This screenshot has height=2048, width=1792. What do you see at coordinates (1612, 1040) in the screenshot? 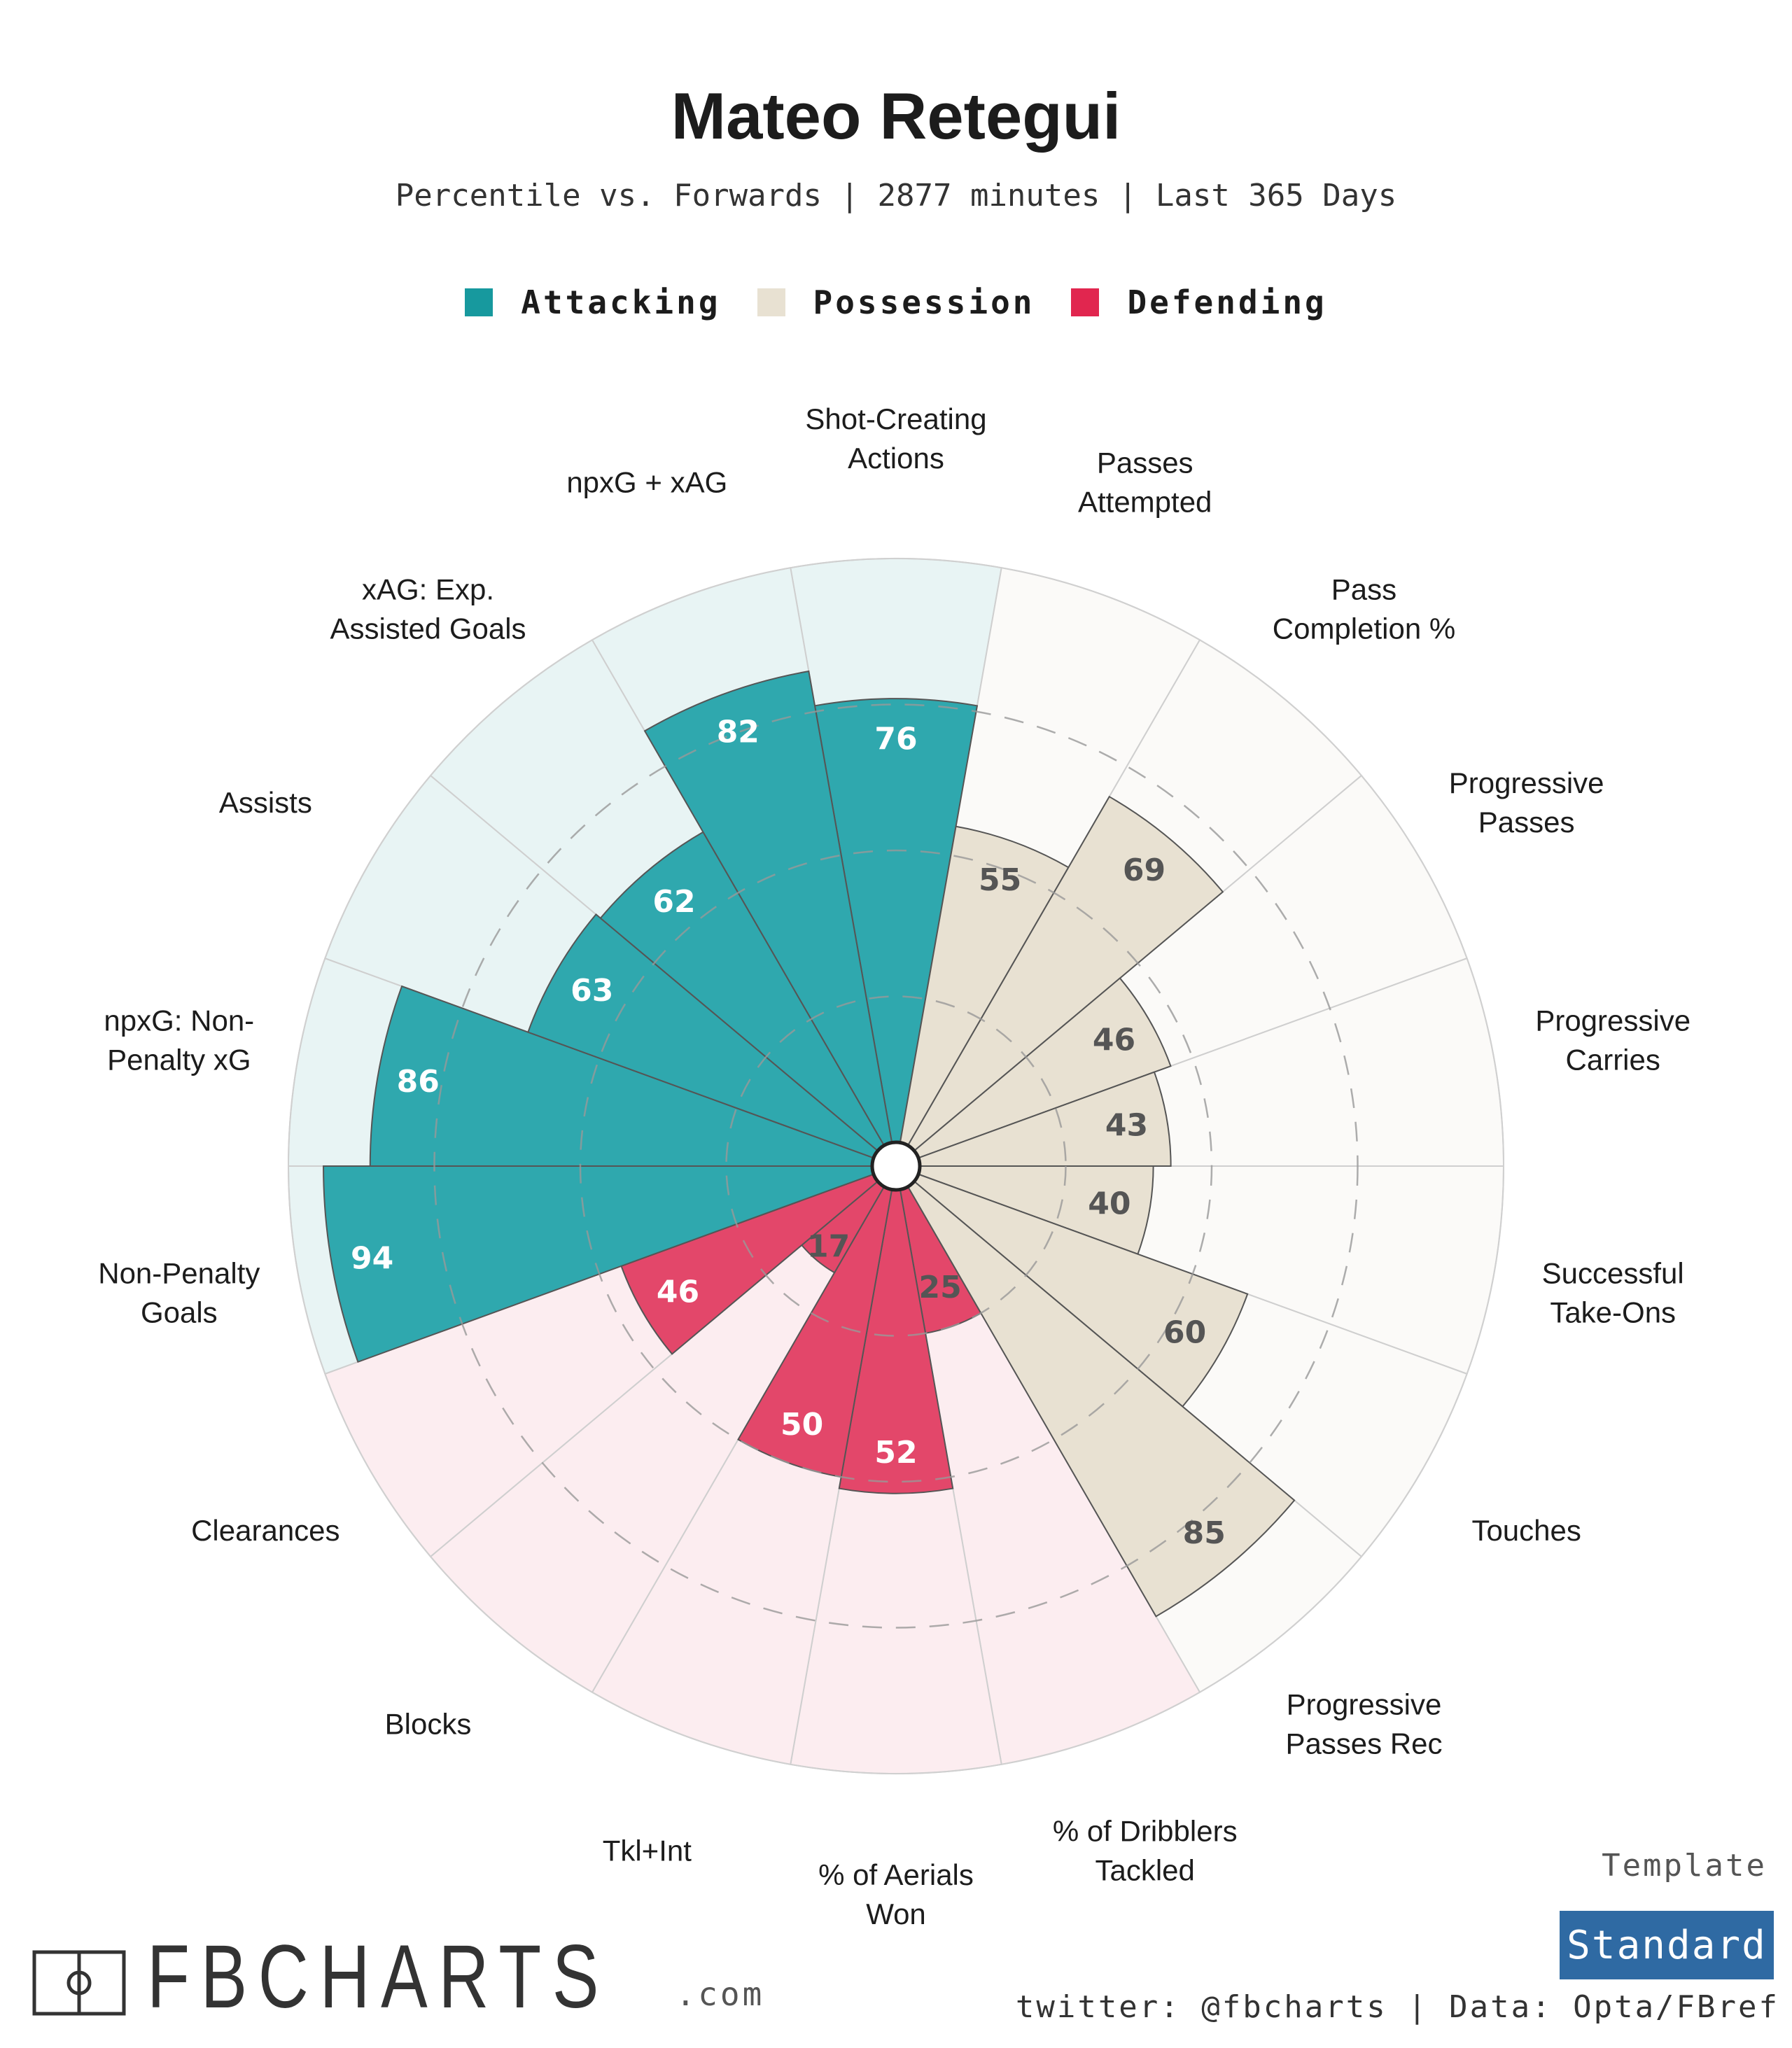
I see `category-label: Progressive Carries` at bounding box center [1612, 1040].